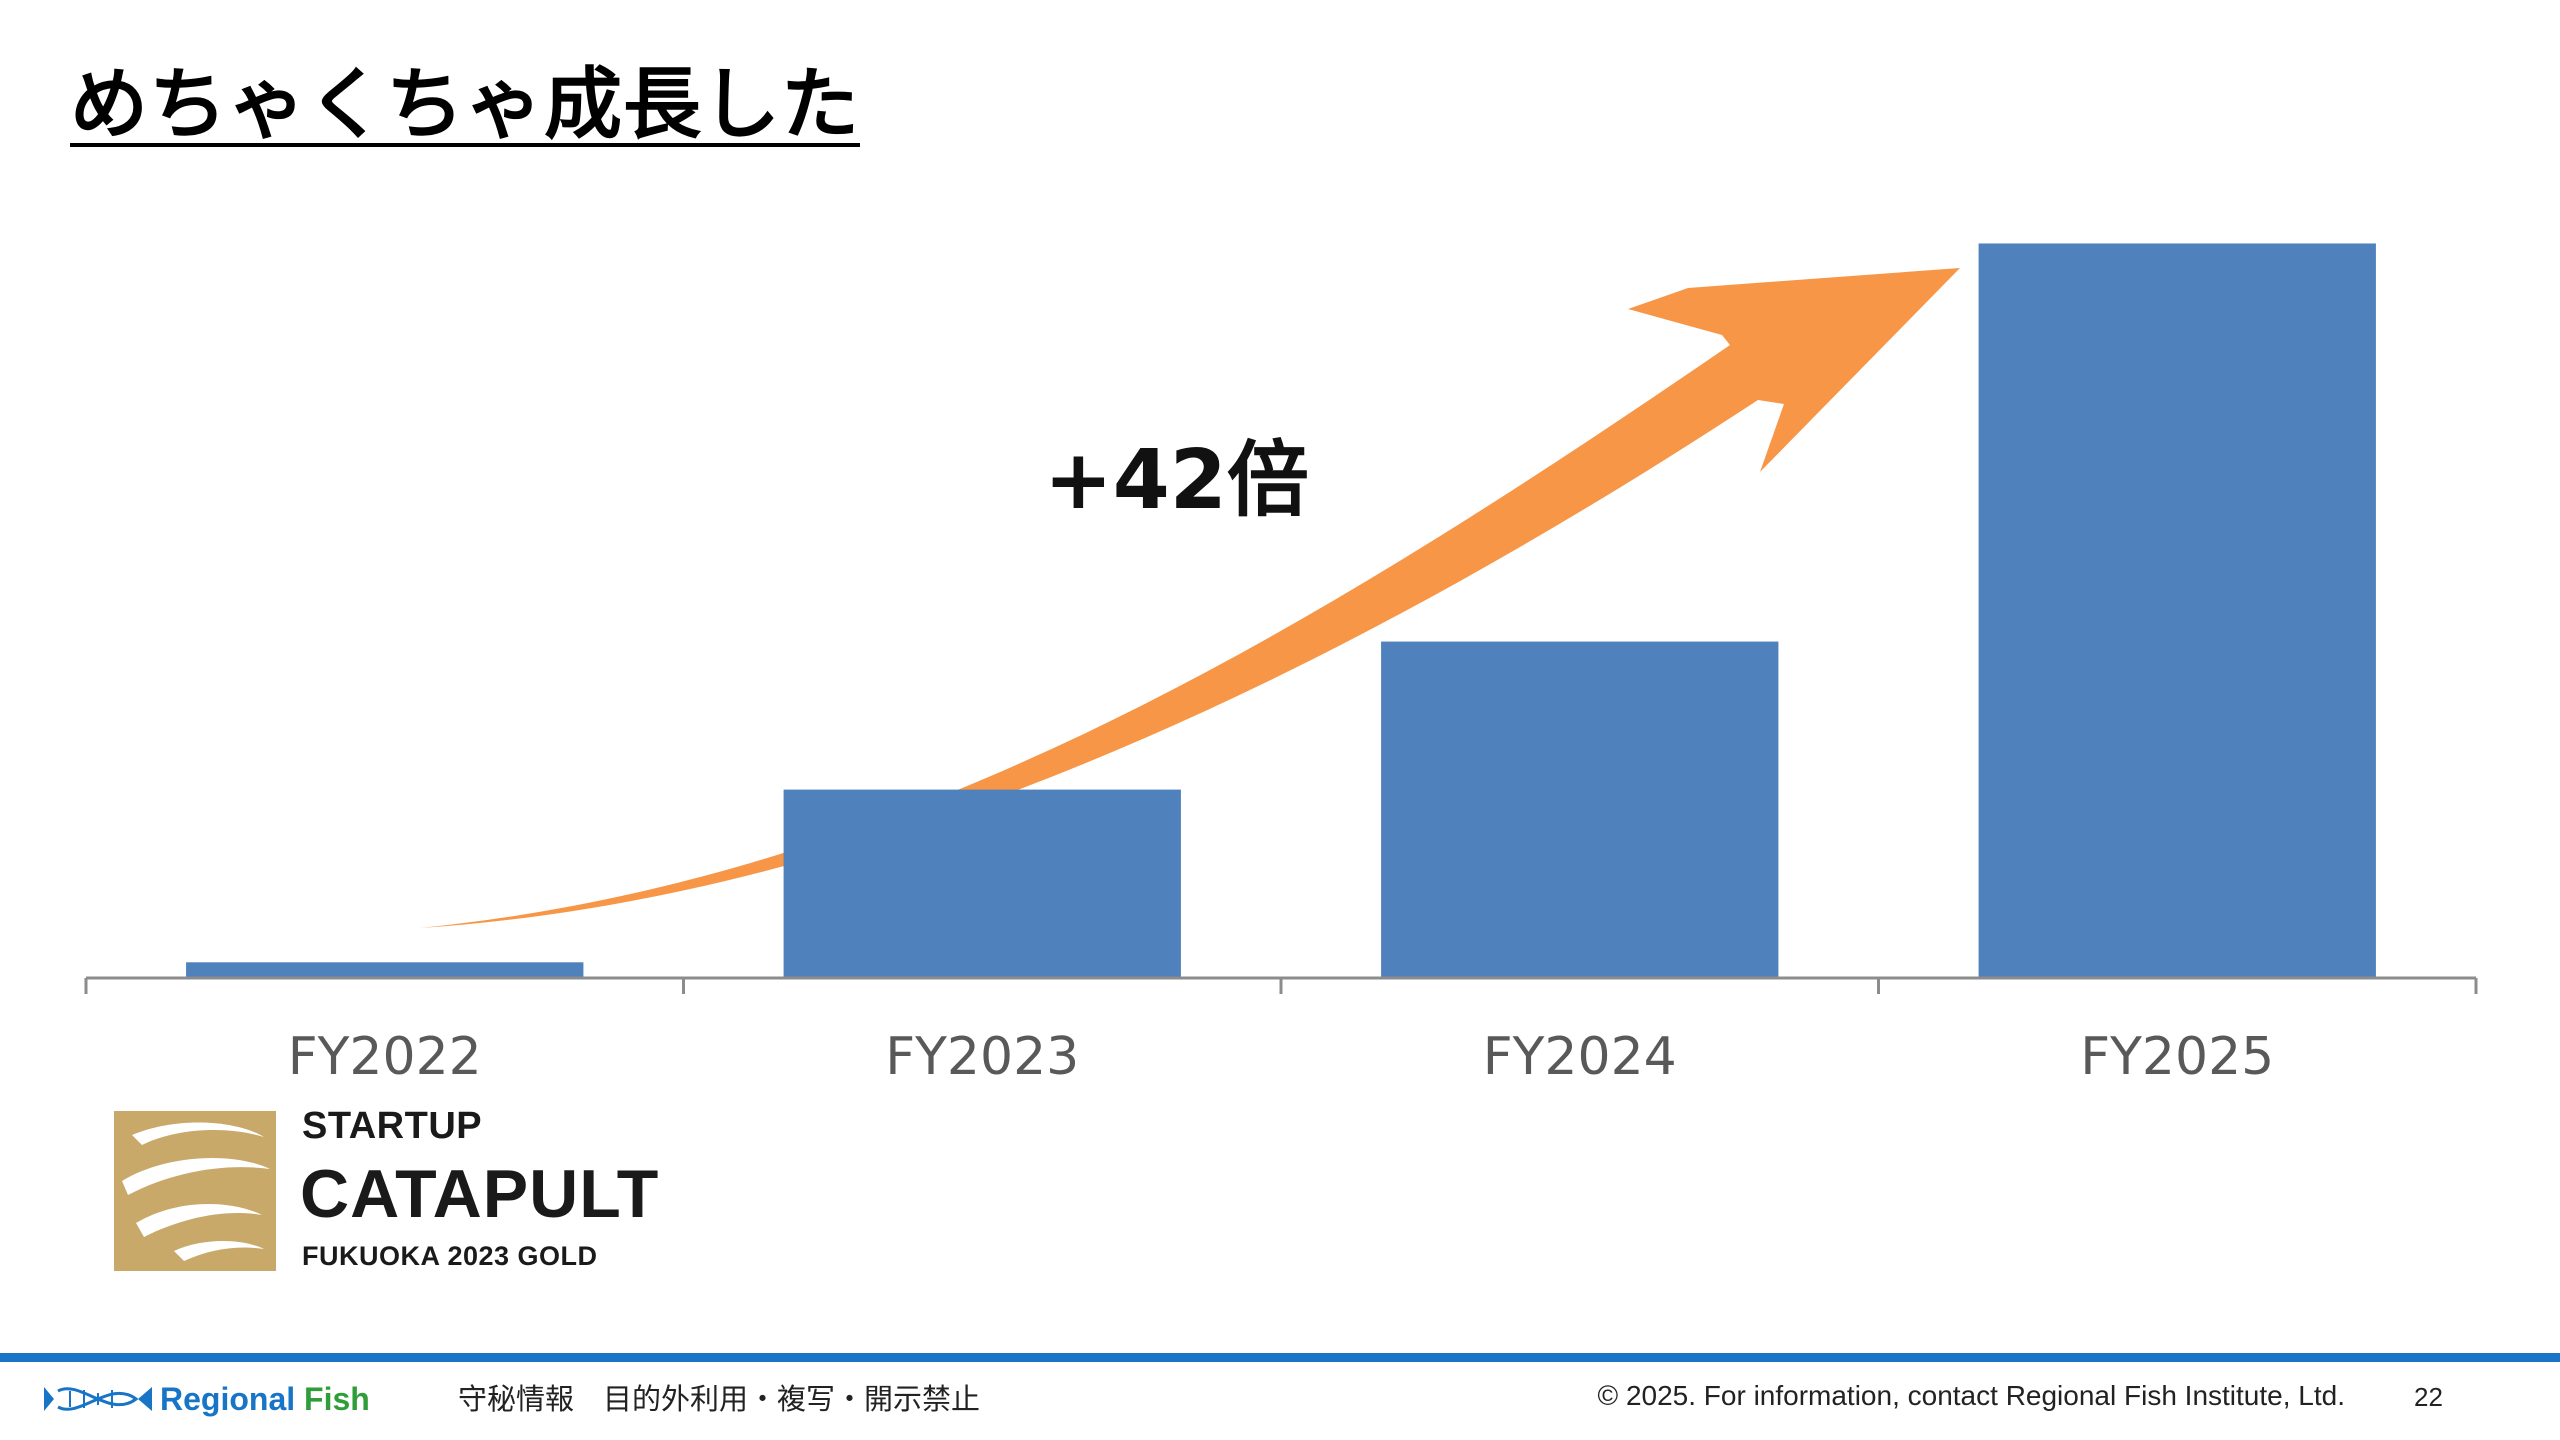  I want to click on regional-fish-logo: Regional Fish, so click(205, 1399).